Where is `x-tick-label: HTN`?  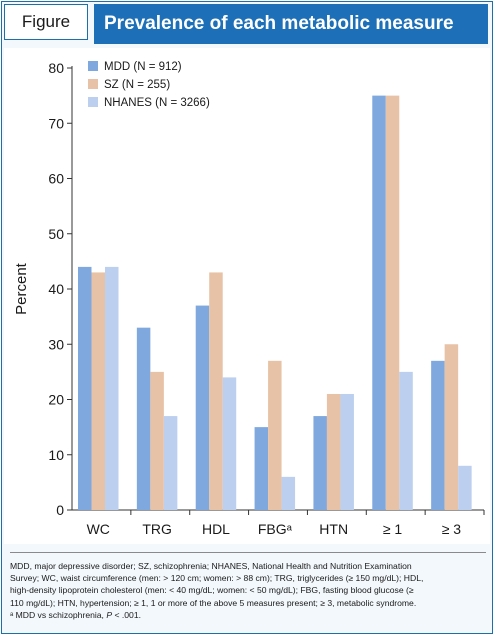 x-tick-label: HTN is located at coordinates (333, 529).